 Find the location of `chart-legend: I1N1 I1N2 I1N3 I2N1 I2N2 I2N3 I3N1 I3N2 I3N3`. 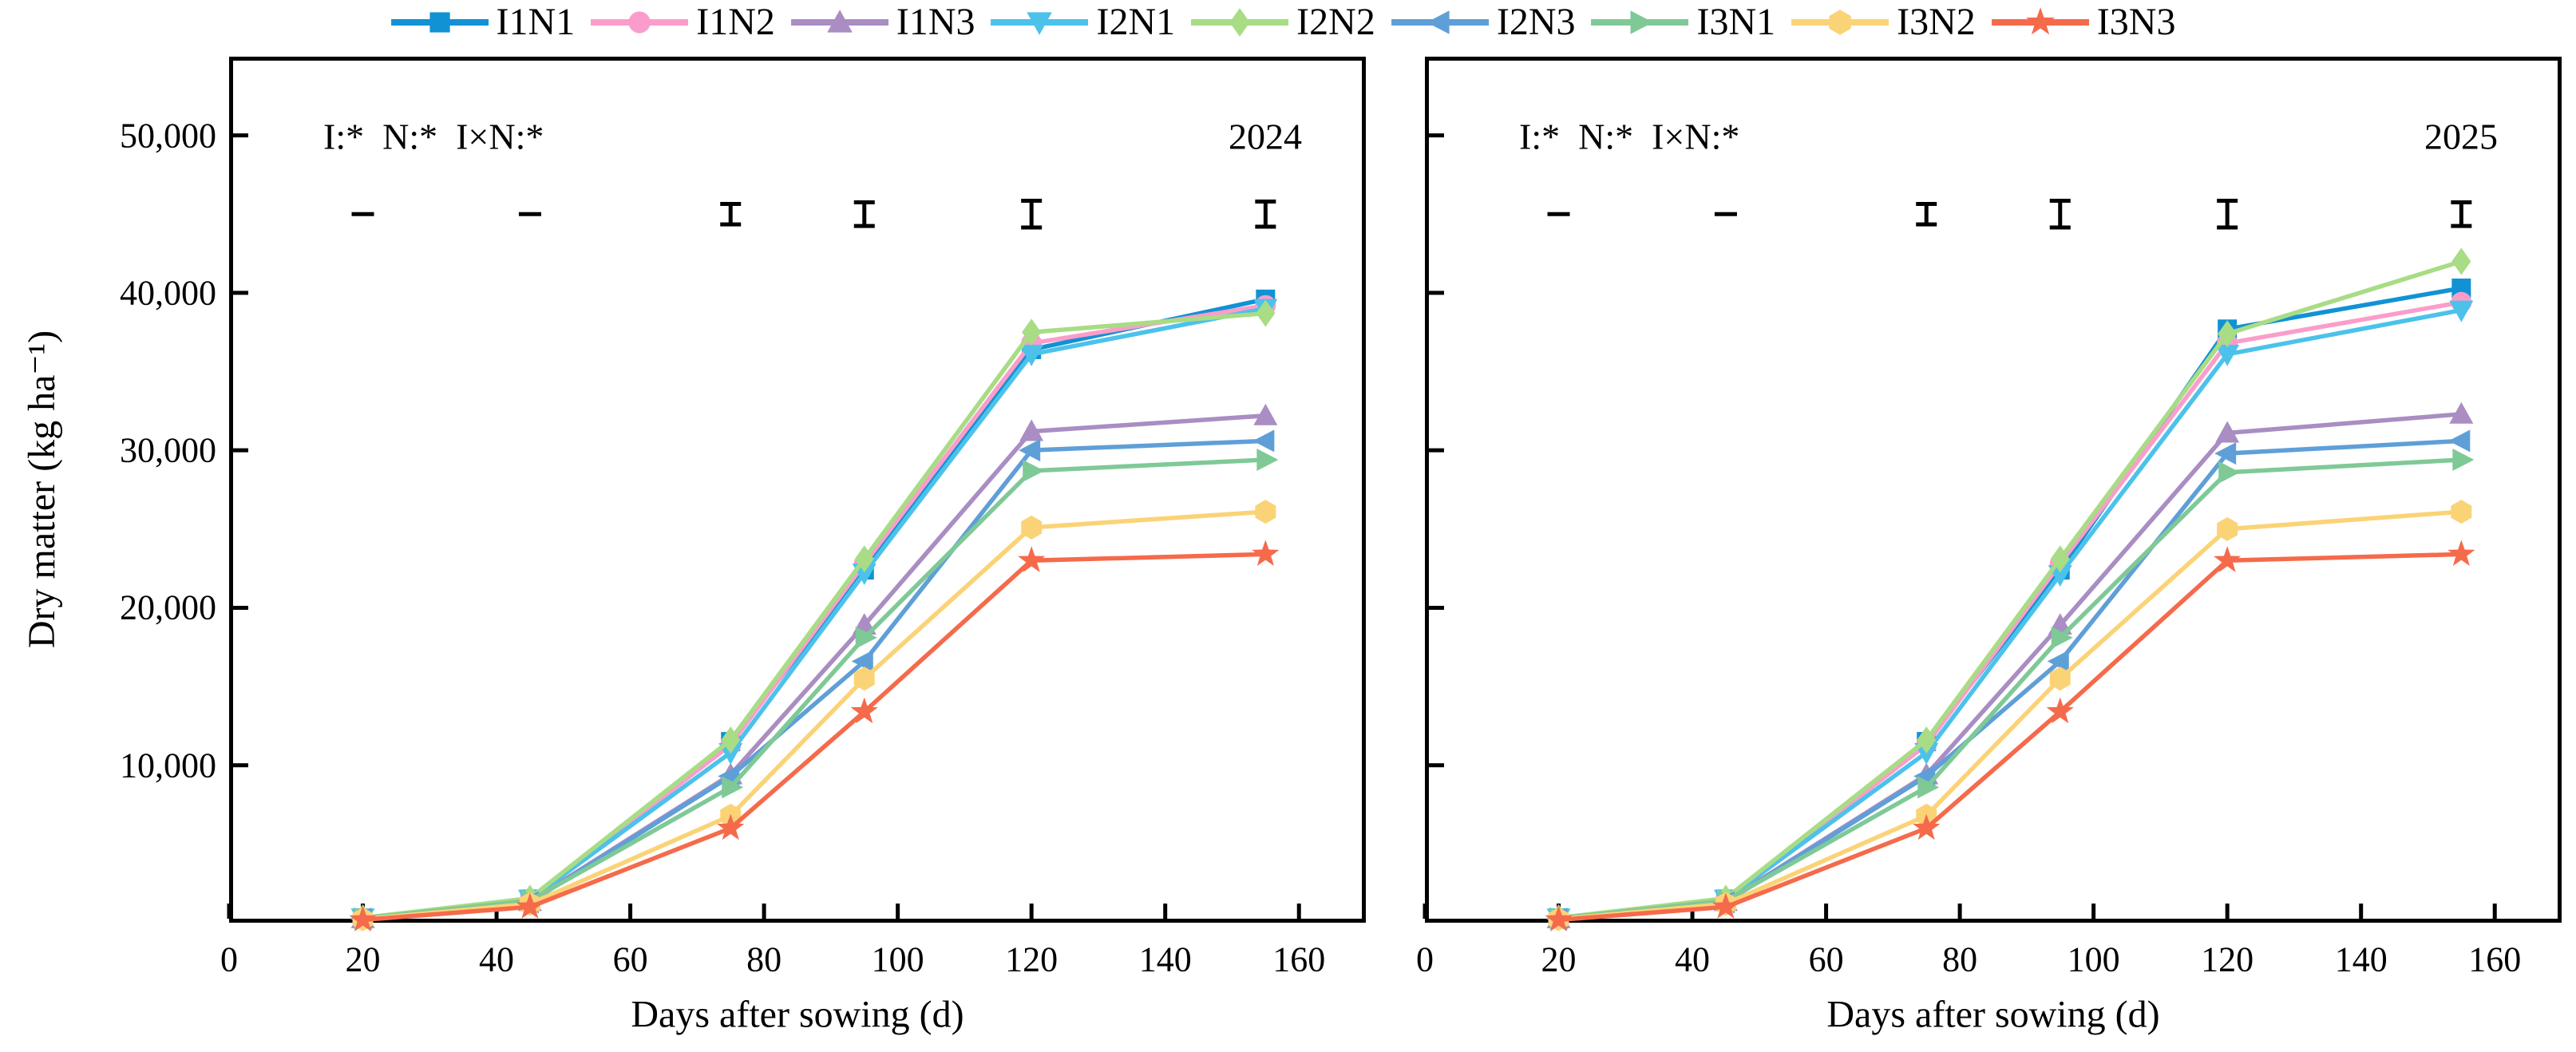

chart-legend: I1N1 I1N2 I1N3 I2N1 I2N2 I2N3 I3N1 I3N2 I3N3 is located at coordinates (1288, 22).